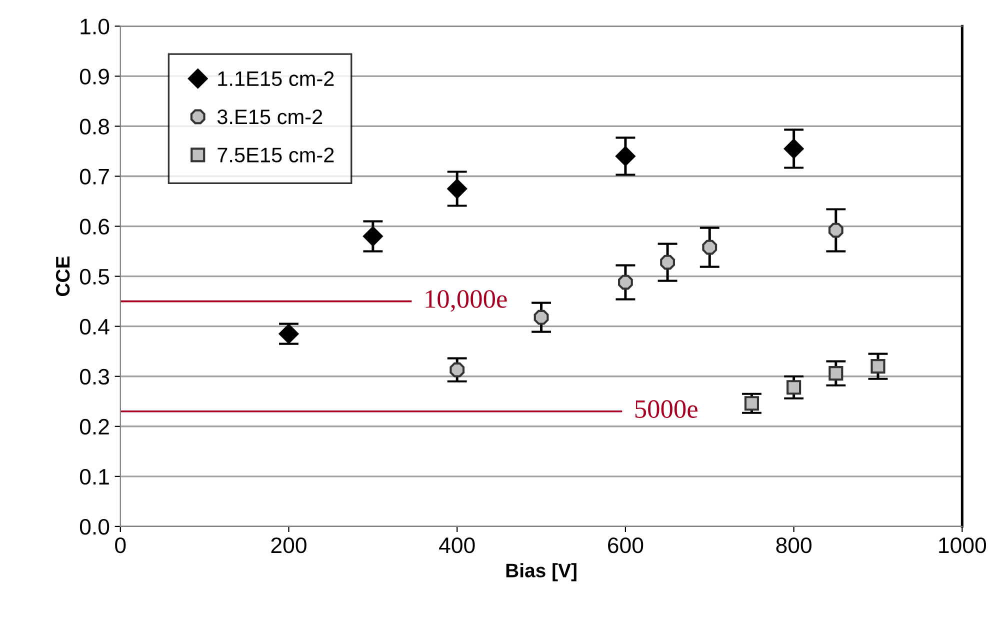 The image size is (995, 623). What do you see at coordinates (457, 545) in the screenshot?
I see `x-tick-label: 400` at bounding box center [457, 545].